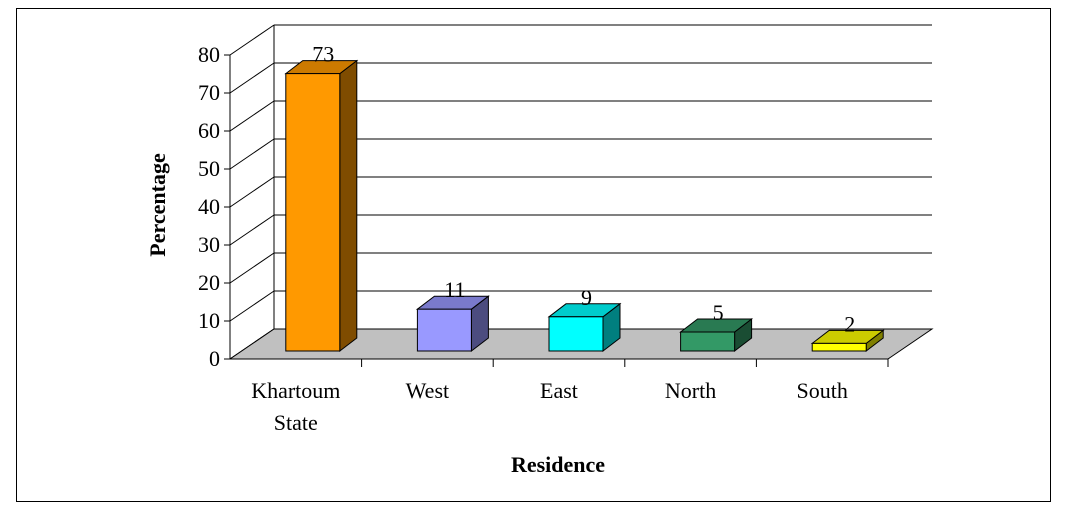 The height and width of the screenshot is (515, 1065). Describe the element at coordinates (209, 130) in the screenshot. I see `y-tick-label: 60` at that location.